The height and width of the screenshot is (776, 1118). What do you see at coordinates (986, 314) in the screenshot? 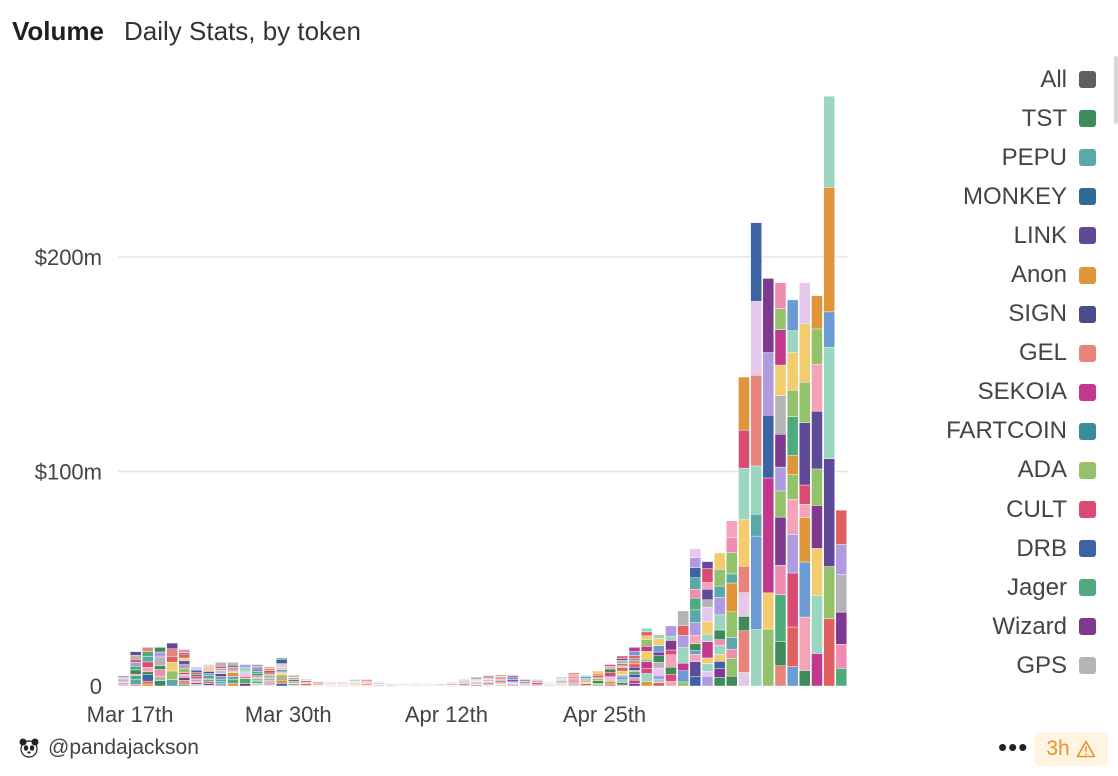
I see `legend-item: SIGN` at bounding box center [986, 314].